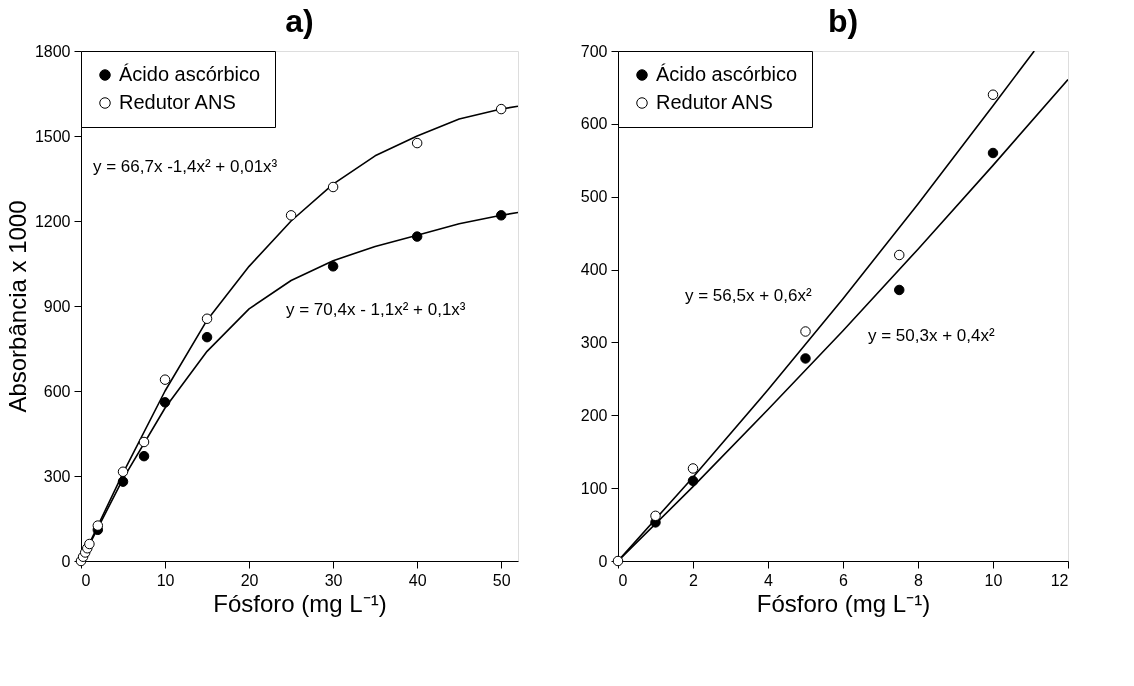 This screenshot has height=686, width=1134. I want to click on x-tick-label: 30, so click(333, 580).